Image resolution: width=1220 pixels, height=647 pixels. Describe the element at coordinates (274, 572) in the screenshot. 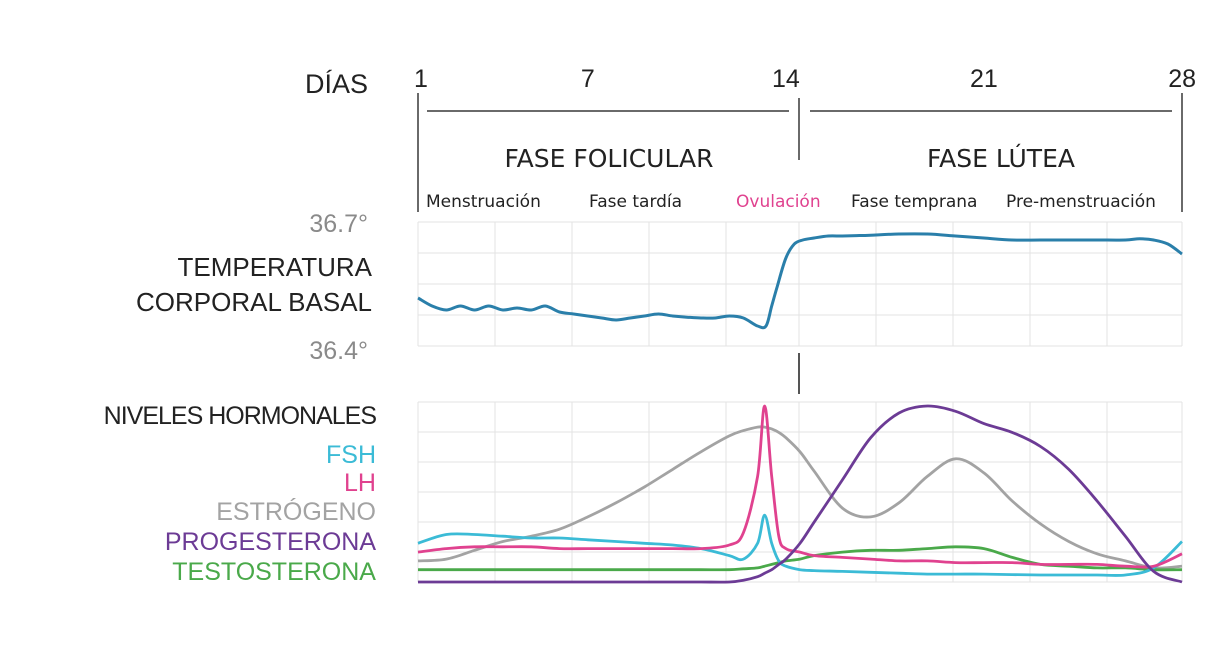

I see `legend-entry-testosterona: TESTOSTERONA` at that location.